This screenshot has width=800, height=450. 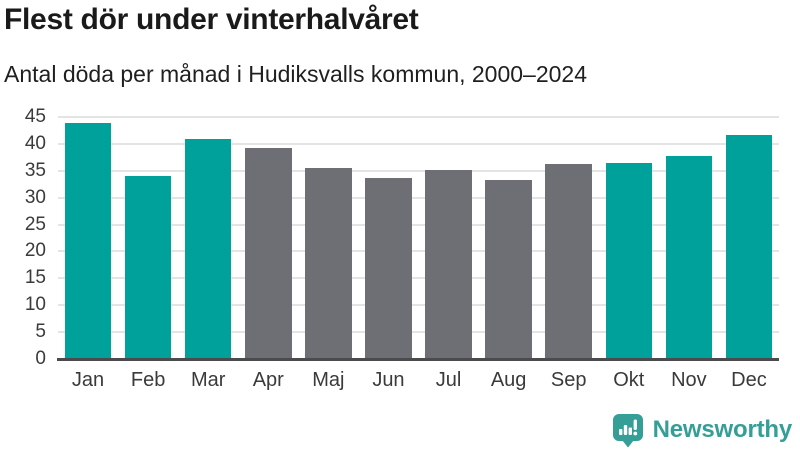 What do you see at coordinates (211, 19) in the screenshot?
I see `chart-title: Flest dör under vinterhalvåret` at bounding box center [211, 19].